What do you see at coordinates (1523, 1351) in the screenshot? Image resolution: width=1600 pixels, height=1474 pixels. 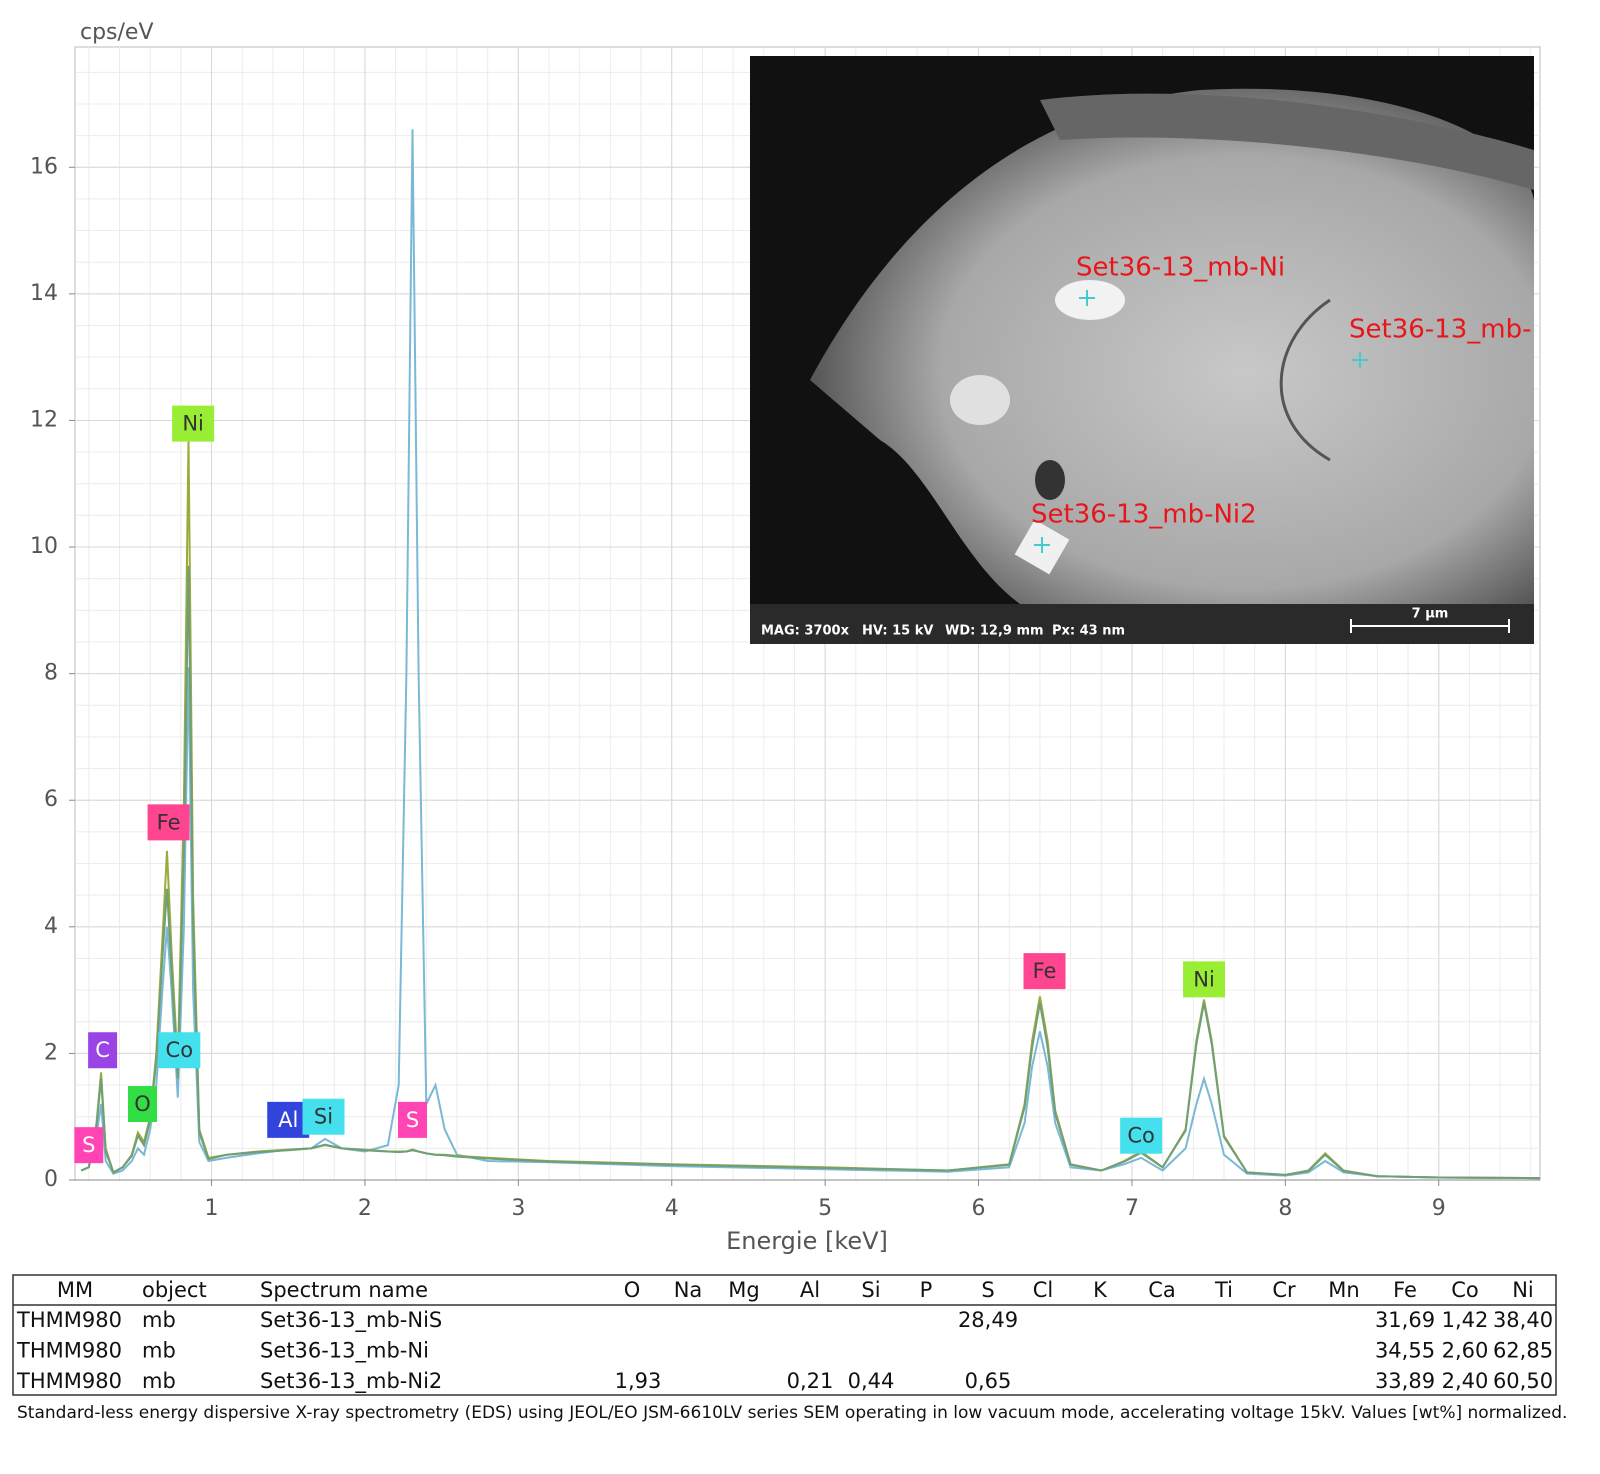 I see `table-cell: 62,85` at bounding box center [1523, 1351].